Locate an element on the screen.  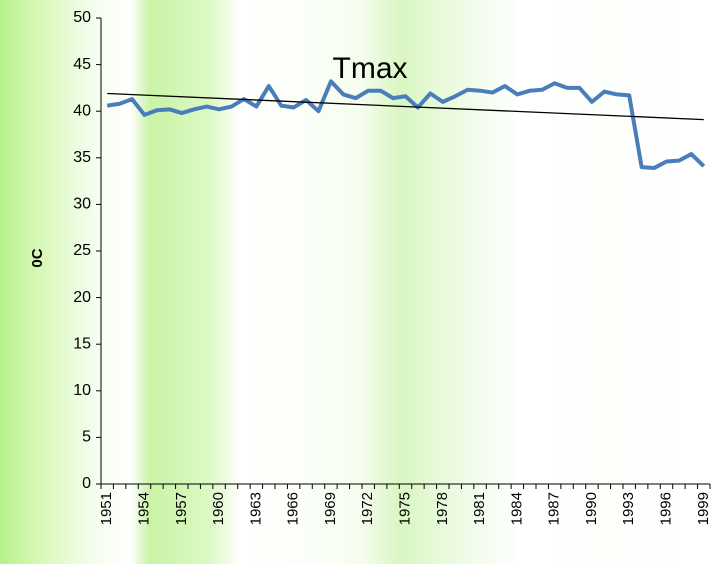
y-tick-label: 50 is located at coordinates (82, 17).